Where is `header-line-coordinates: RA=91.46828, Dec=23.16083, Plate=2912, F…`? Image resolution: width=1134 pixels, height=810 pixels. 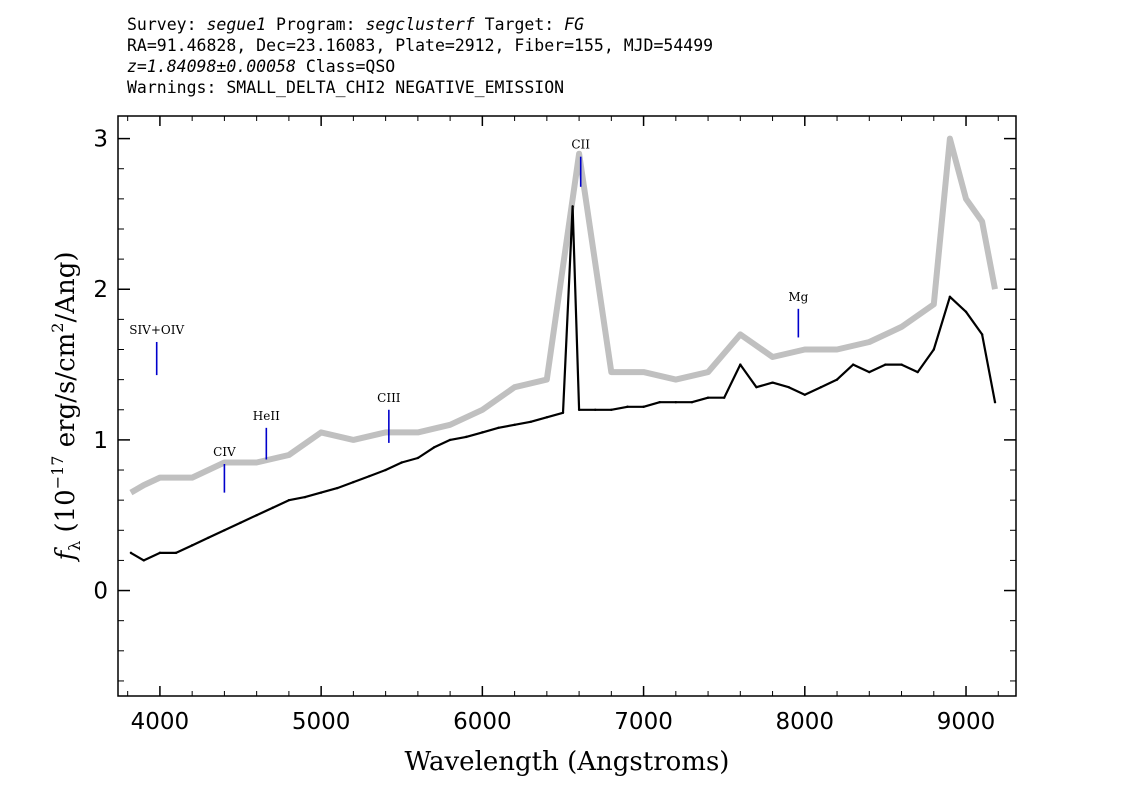 header-line-coordinates: RA=91.46828, Dec=23.16083, Plate=2912, F… is located at coordinates (420, 45).